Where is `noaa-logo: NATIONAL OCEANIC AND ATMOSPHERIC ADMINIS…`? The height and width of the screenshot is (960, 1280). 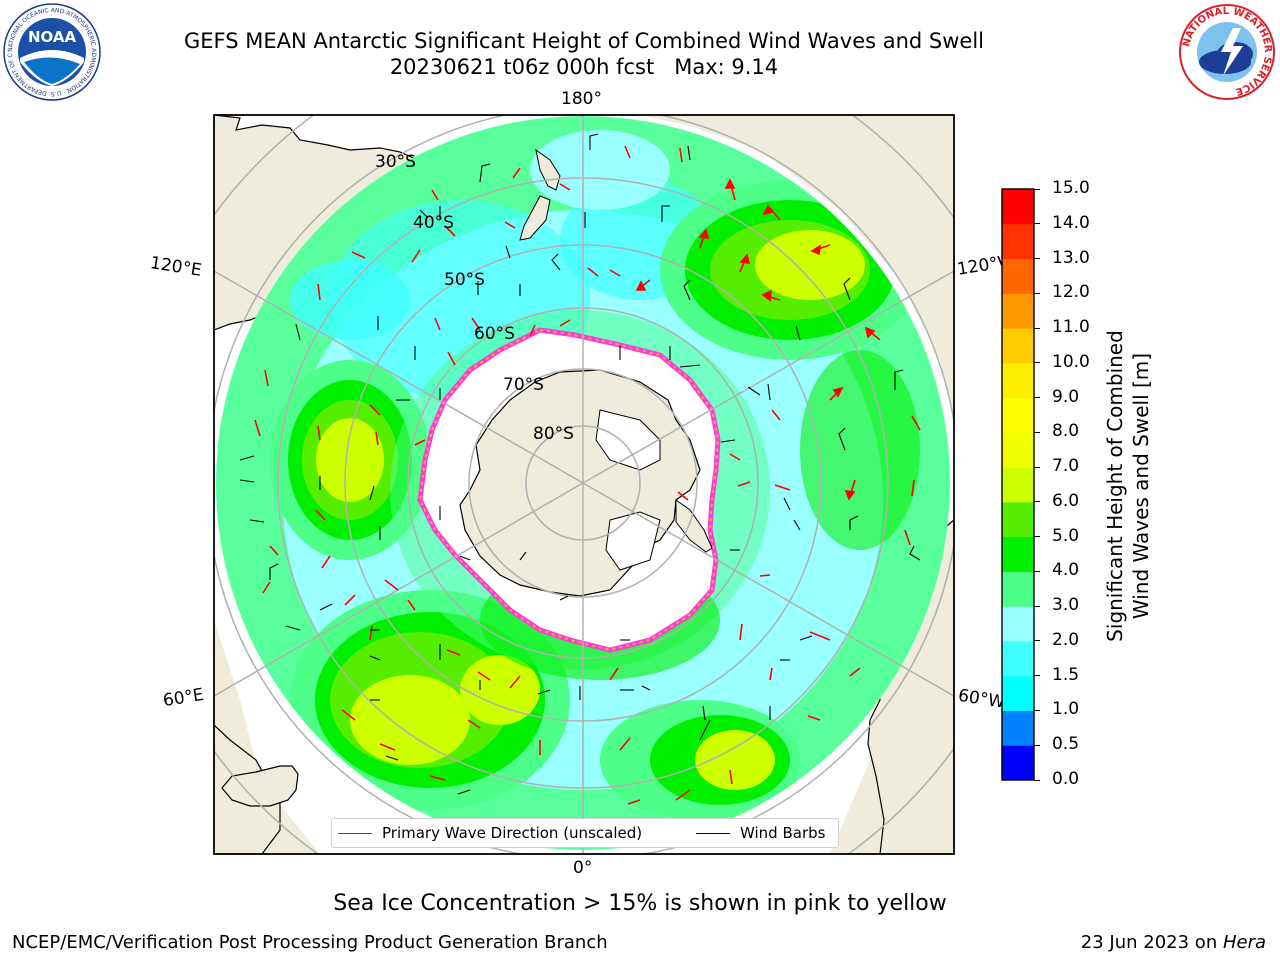 noaa-logo: NATIONAL OCEANIC AND ATMOSPHERIC ADMINIS… is located at coordinates (51, 51).